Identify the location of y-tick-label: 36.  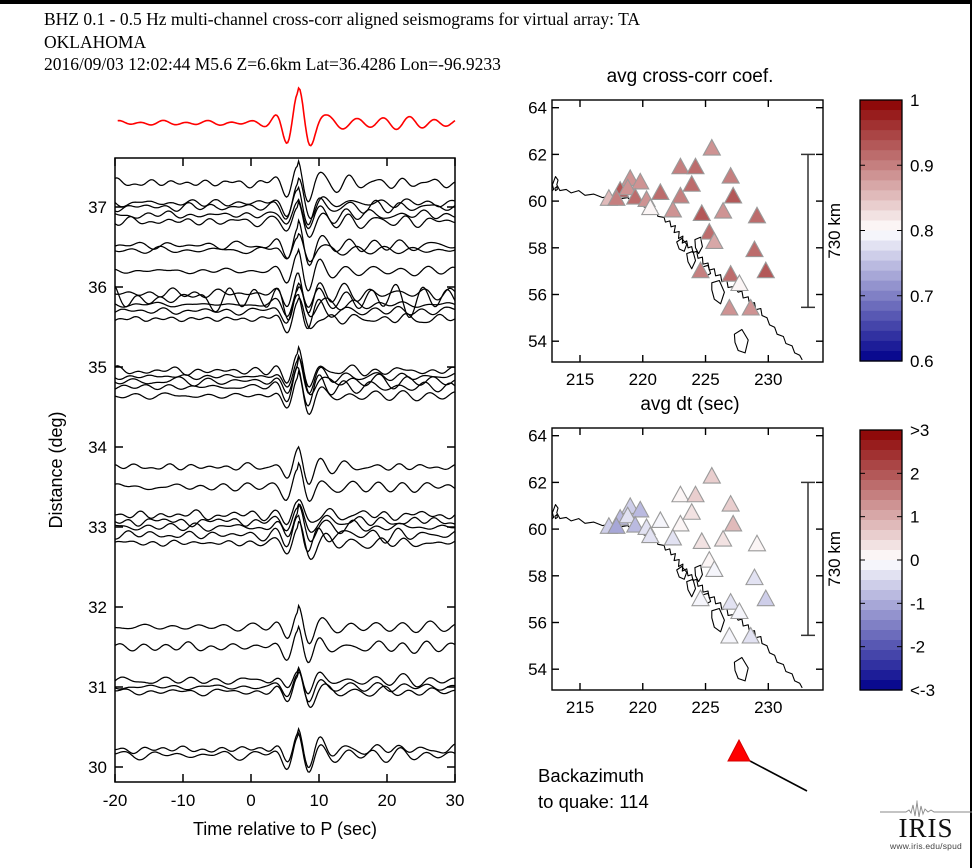
(97, 287).